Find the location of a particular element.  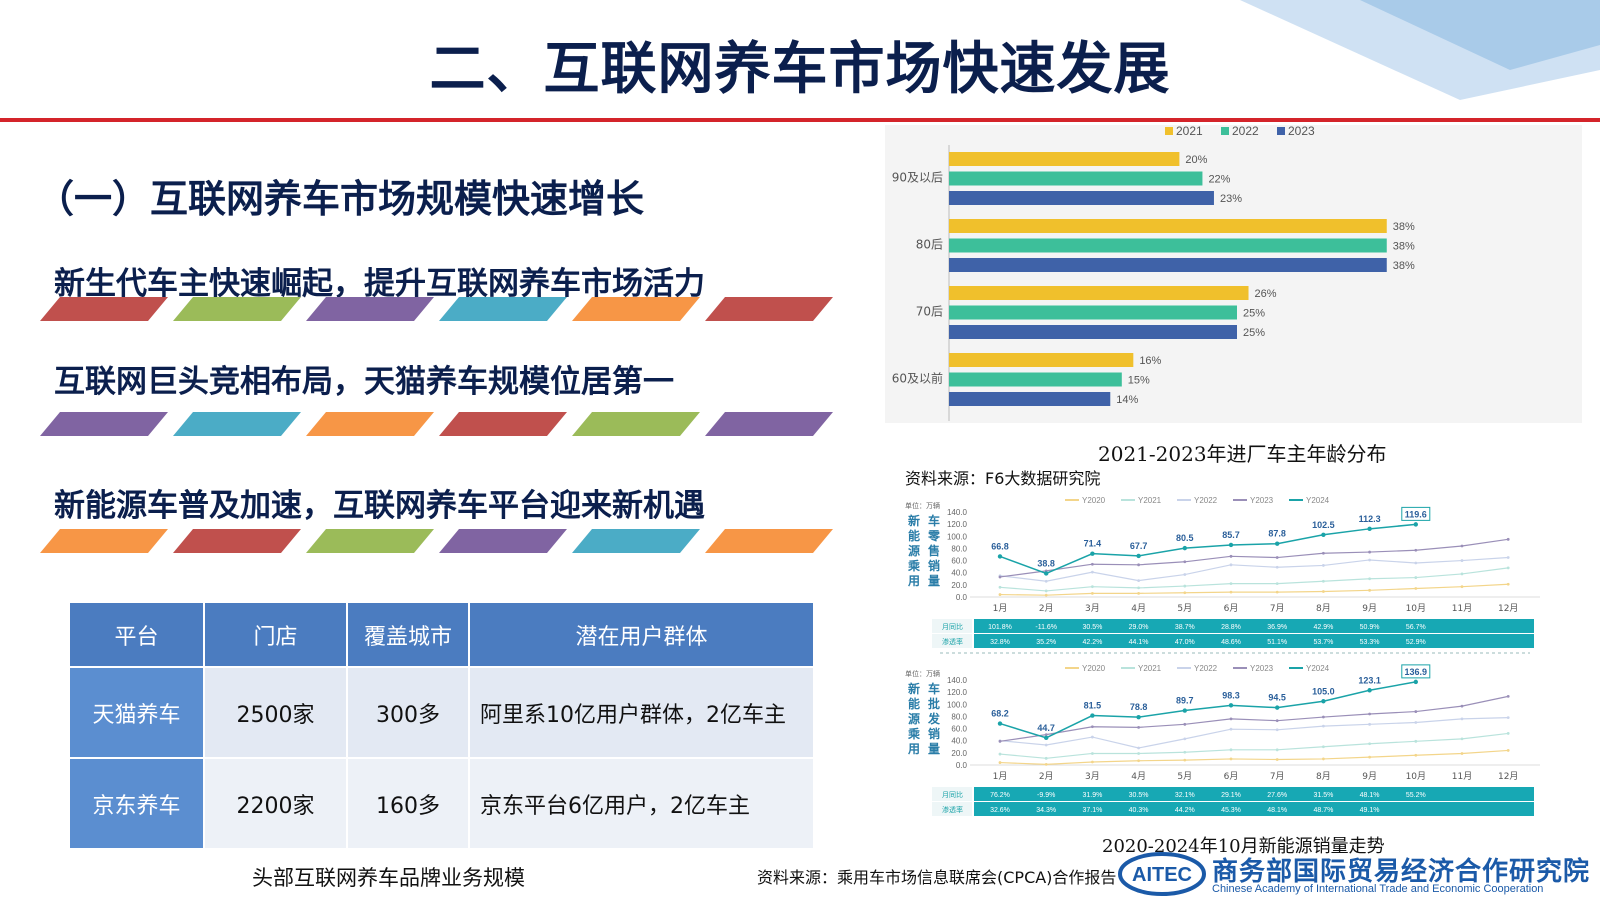

x-tick-label: 8月 is located at coordinates (1323, 608).